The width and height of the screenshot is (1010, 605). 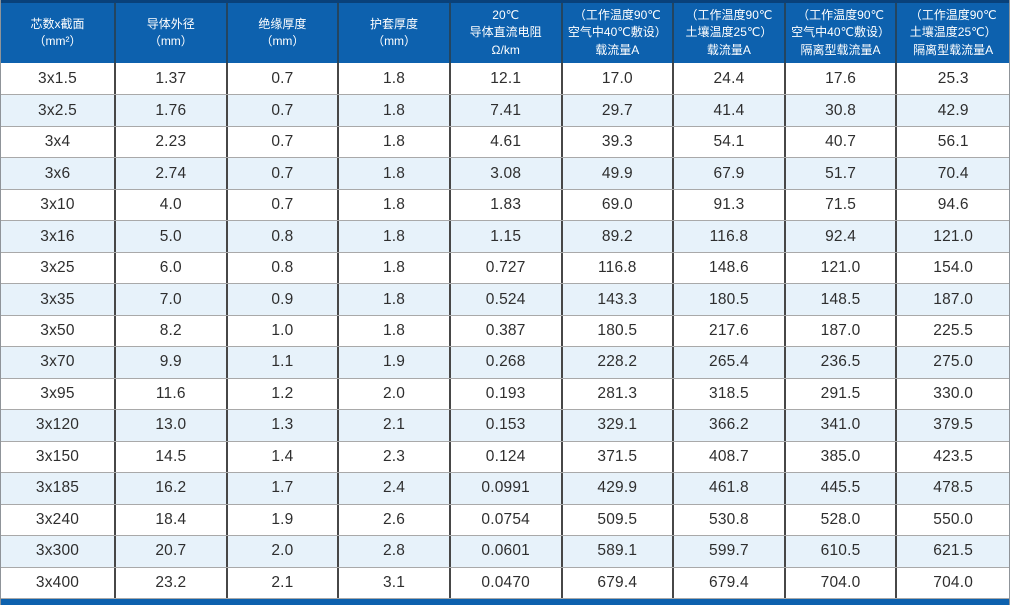 I want to click on data-cell: 148.6, so click(x=730, y=268).